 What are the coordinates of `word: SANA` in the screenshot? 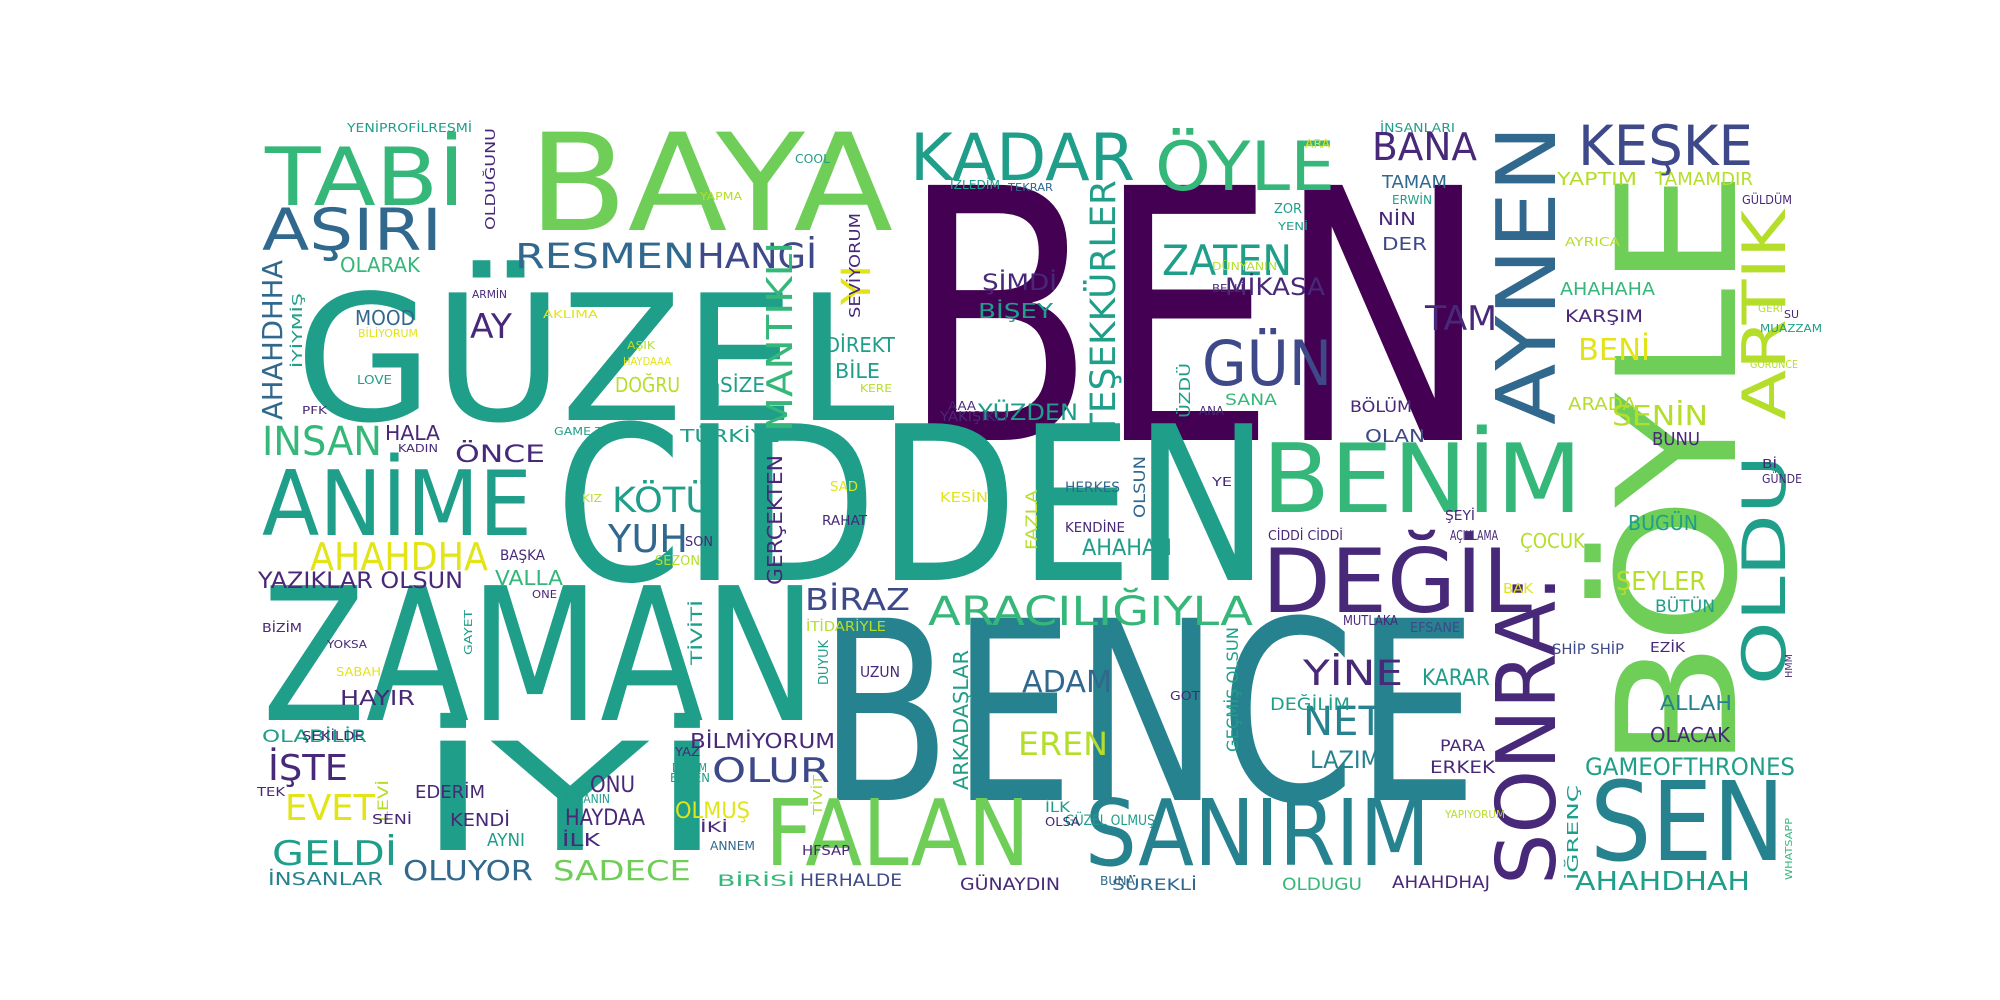 It's located at (1251, 399).